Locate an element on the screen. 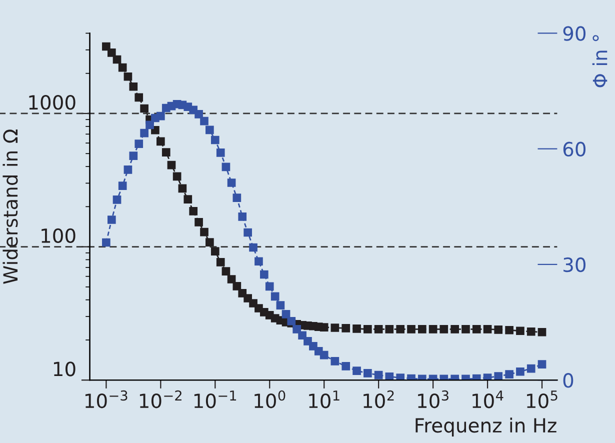  x-tick-label: 10$^{0}$ is located at coordinates (270, 399).